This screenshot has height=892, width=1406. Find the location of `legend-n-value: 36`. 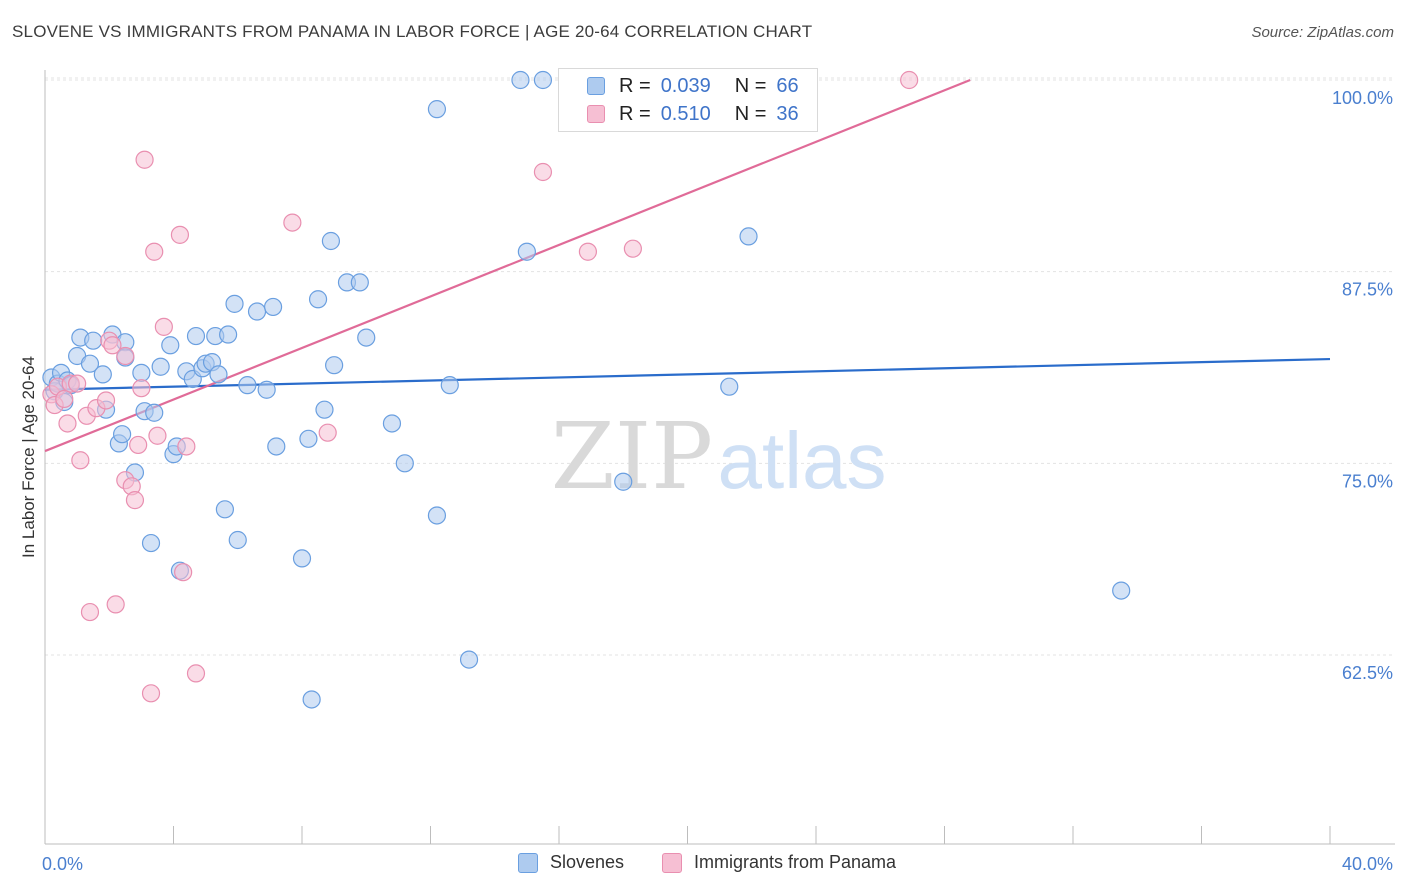

legend-n-value: 36 is located at coordinates (787, 113).